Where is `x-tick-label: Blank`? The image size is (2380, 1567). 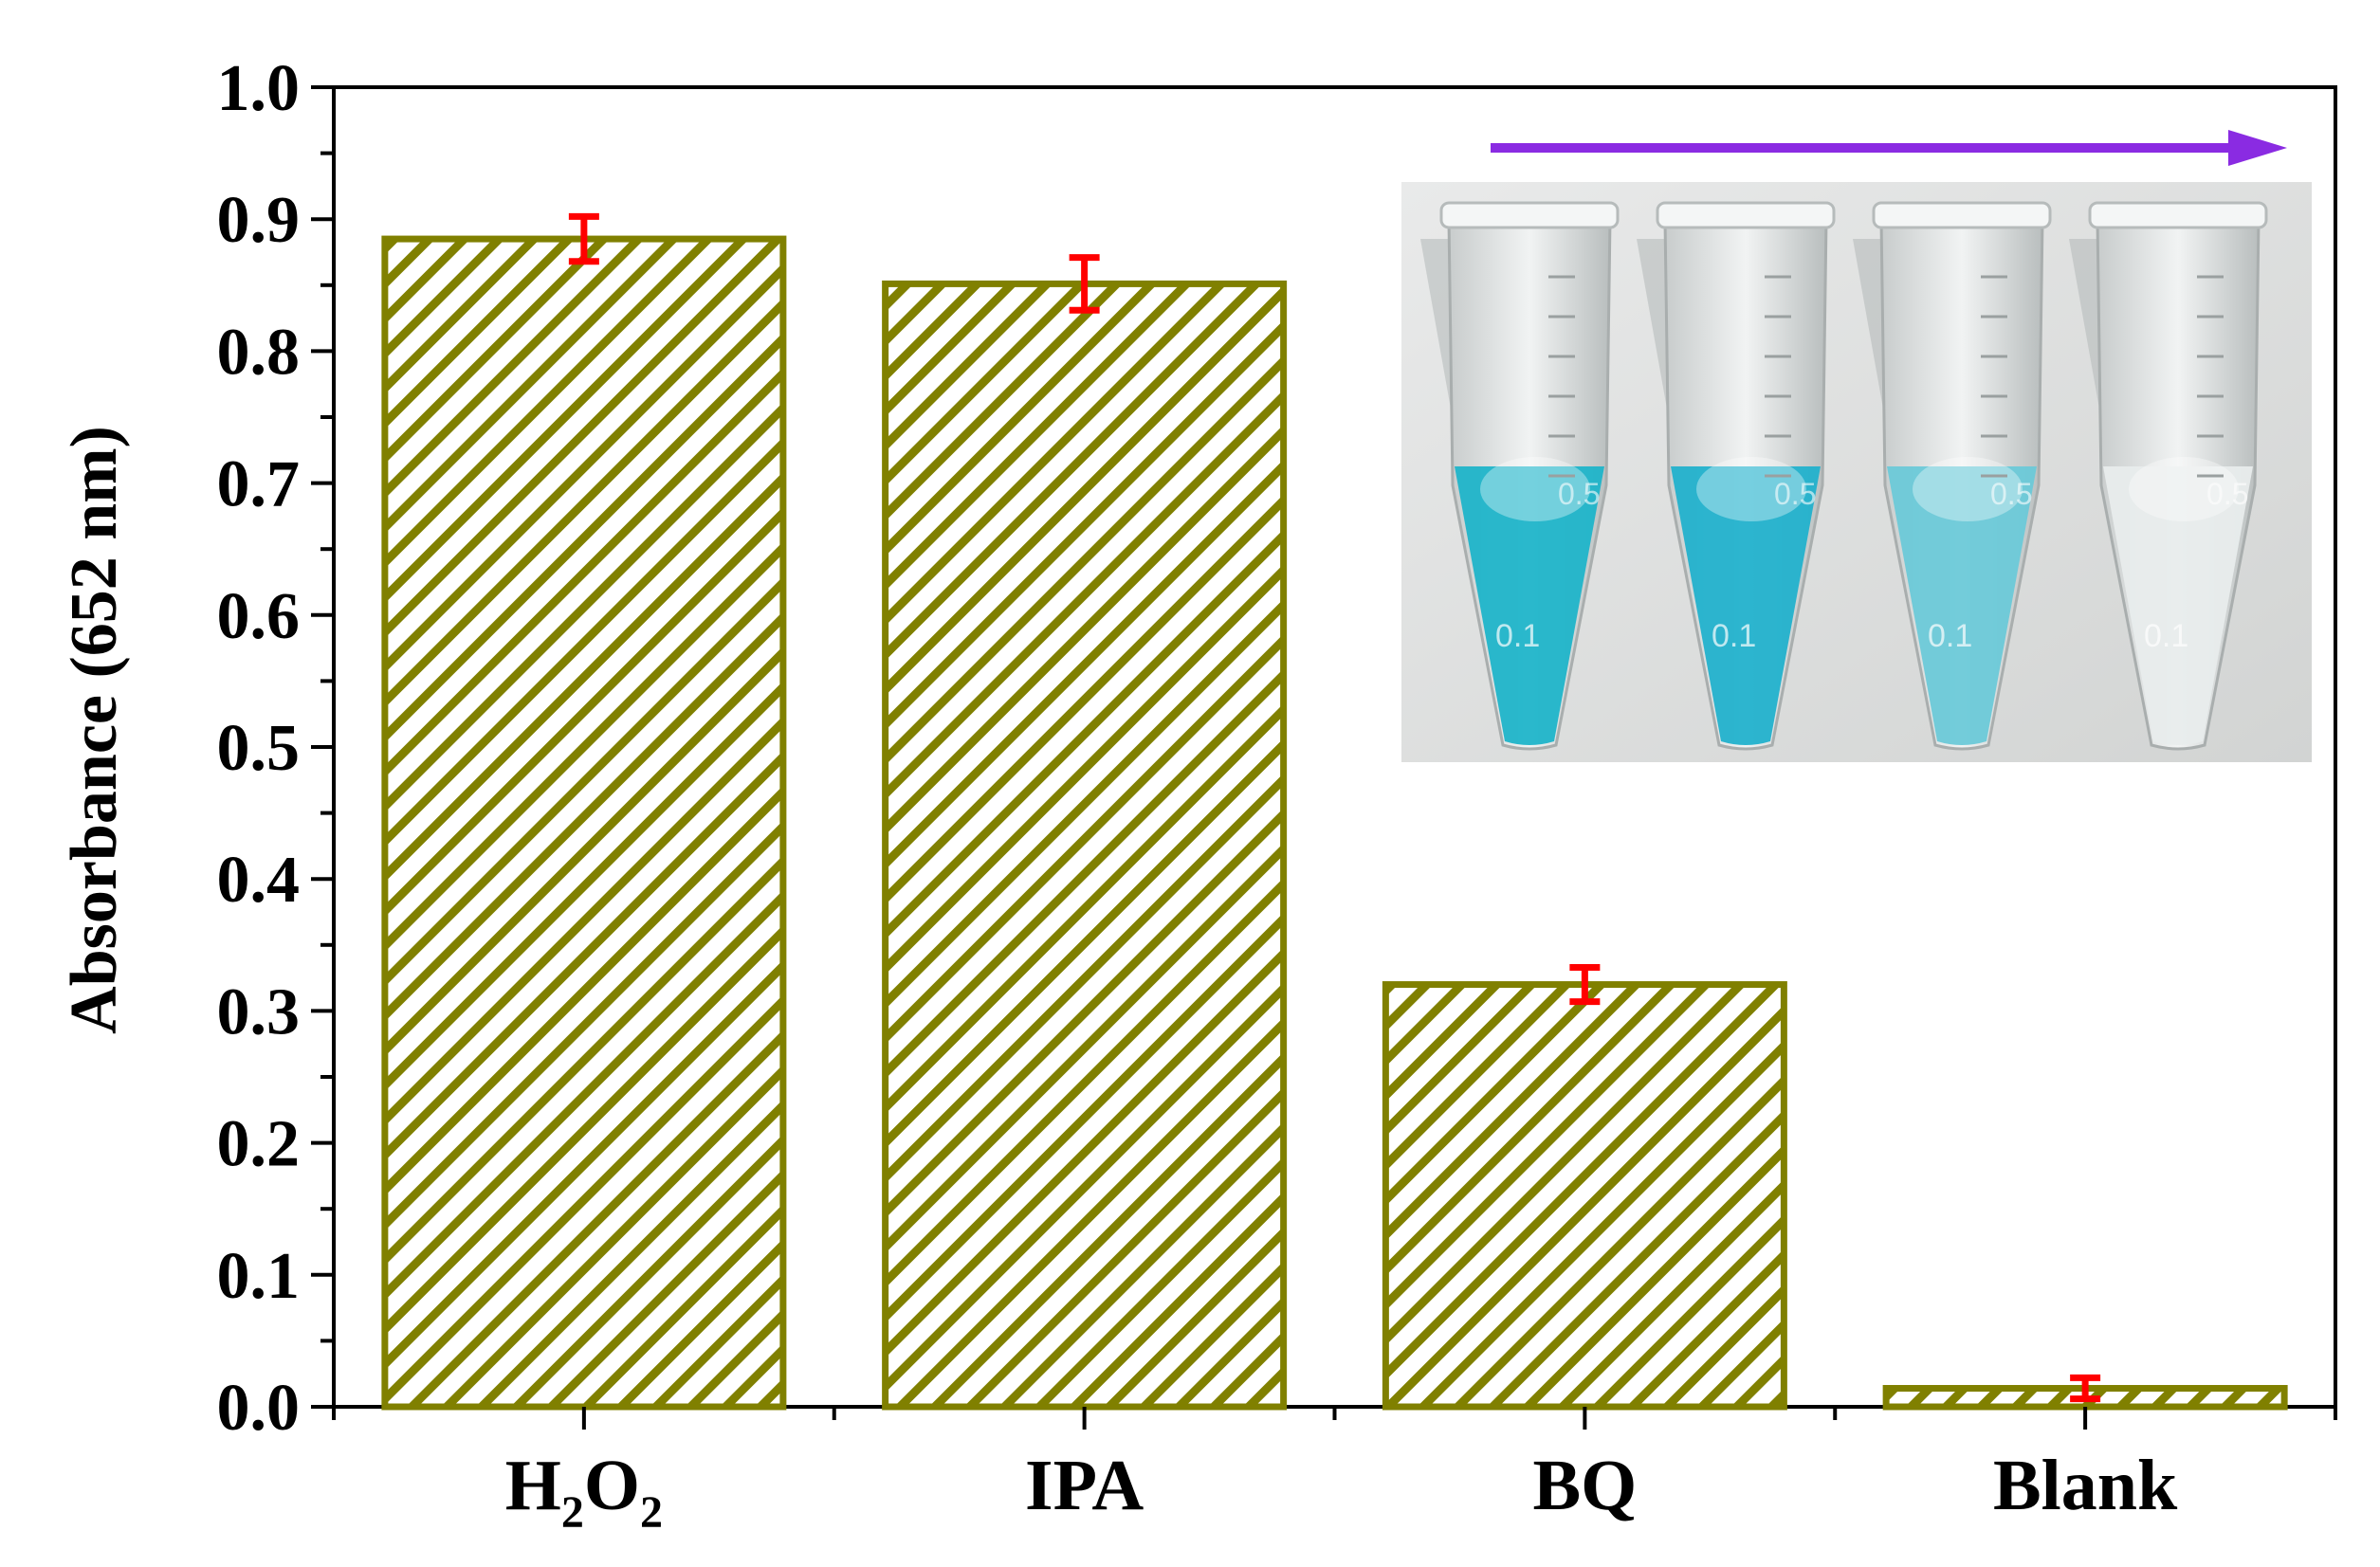 x-tick-label: Blank is located at coordinates (2085, 1485).